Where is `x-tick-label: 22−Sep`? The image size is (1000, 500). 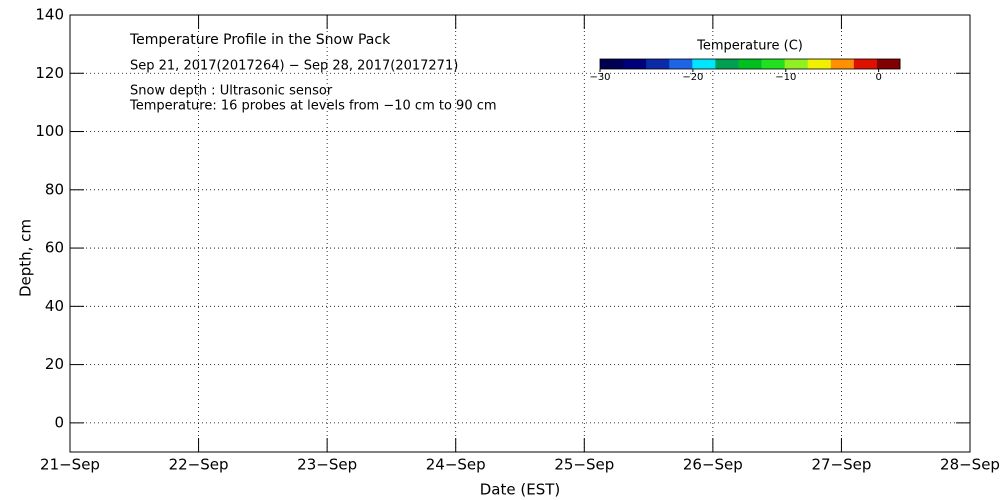 x-tick-label: 22−Sep is located at coordinates (199, 465).